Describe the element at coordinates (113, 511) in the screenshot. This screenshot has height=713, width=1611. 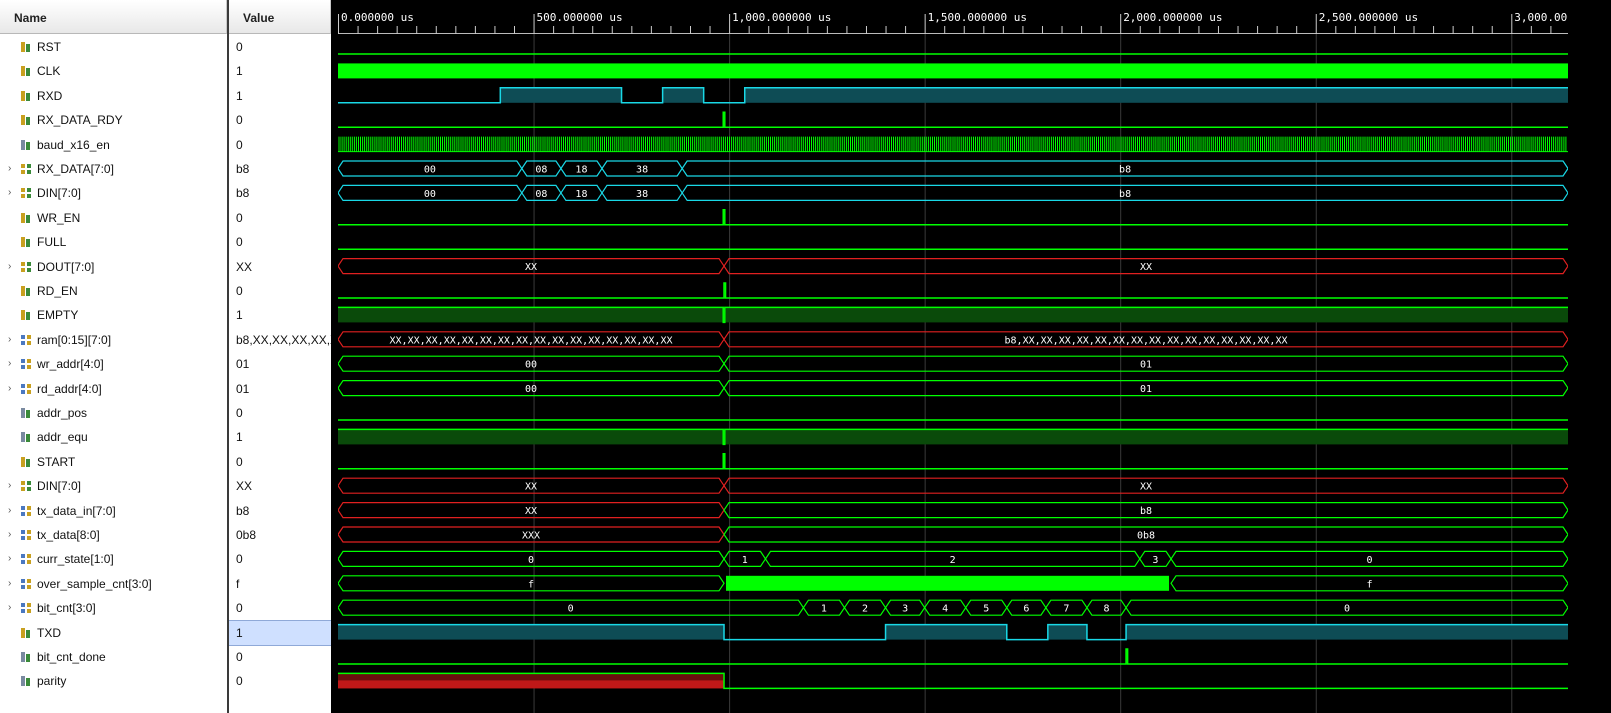
I see `signal-row: › tx_data_in[7:0]` at that location.